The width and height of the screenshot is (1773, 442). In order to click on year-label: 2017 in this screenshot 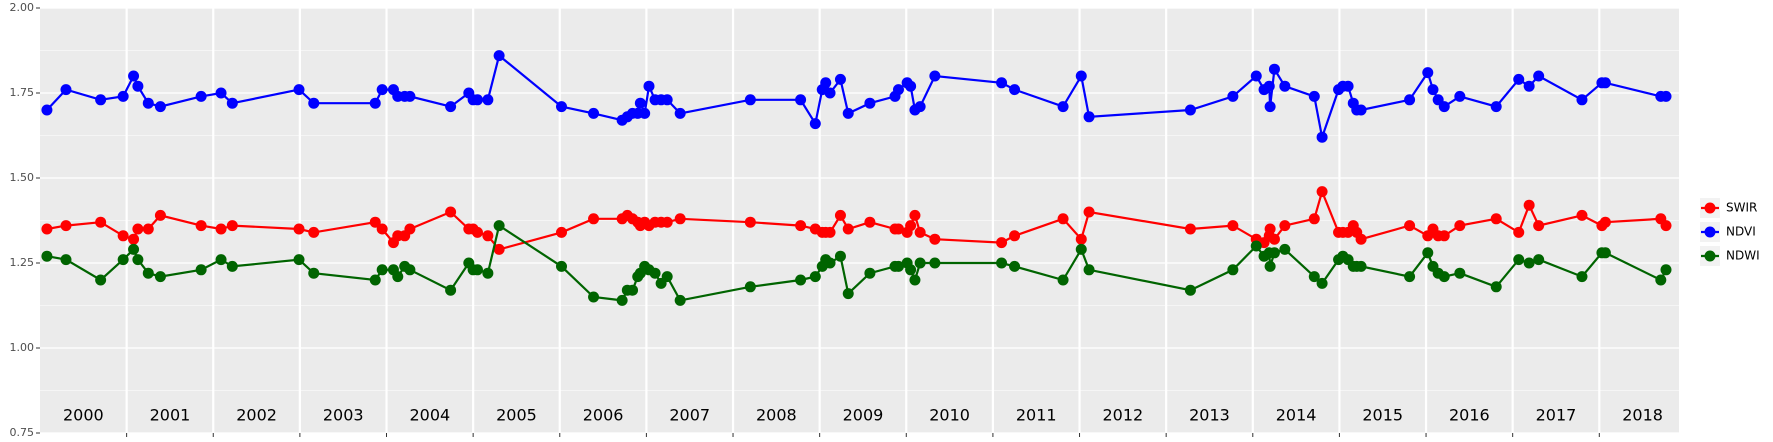, I will do `click(1556, 415)`.